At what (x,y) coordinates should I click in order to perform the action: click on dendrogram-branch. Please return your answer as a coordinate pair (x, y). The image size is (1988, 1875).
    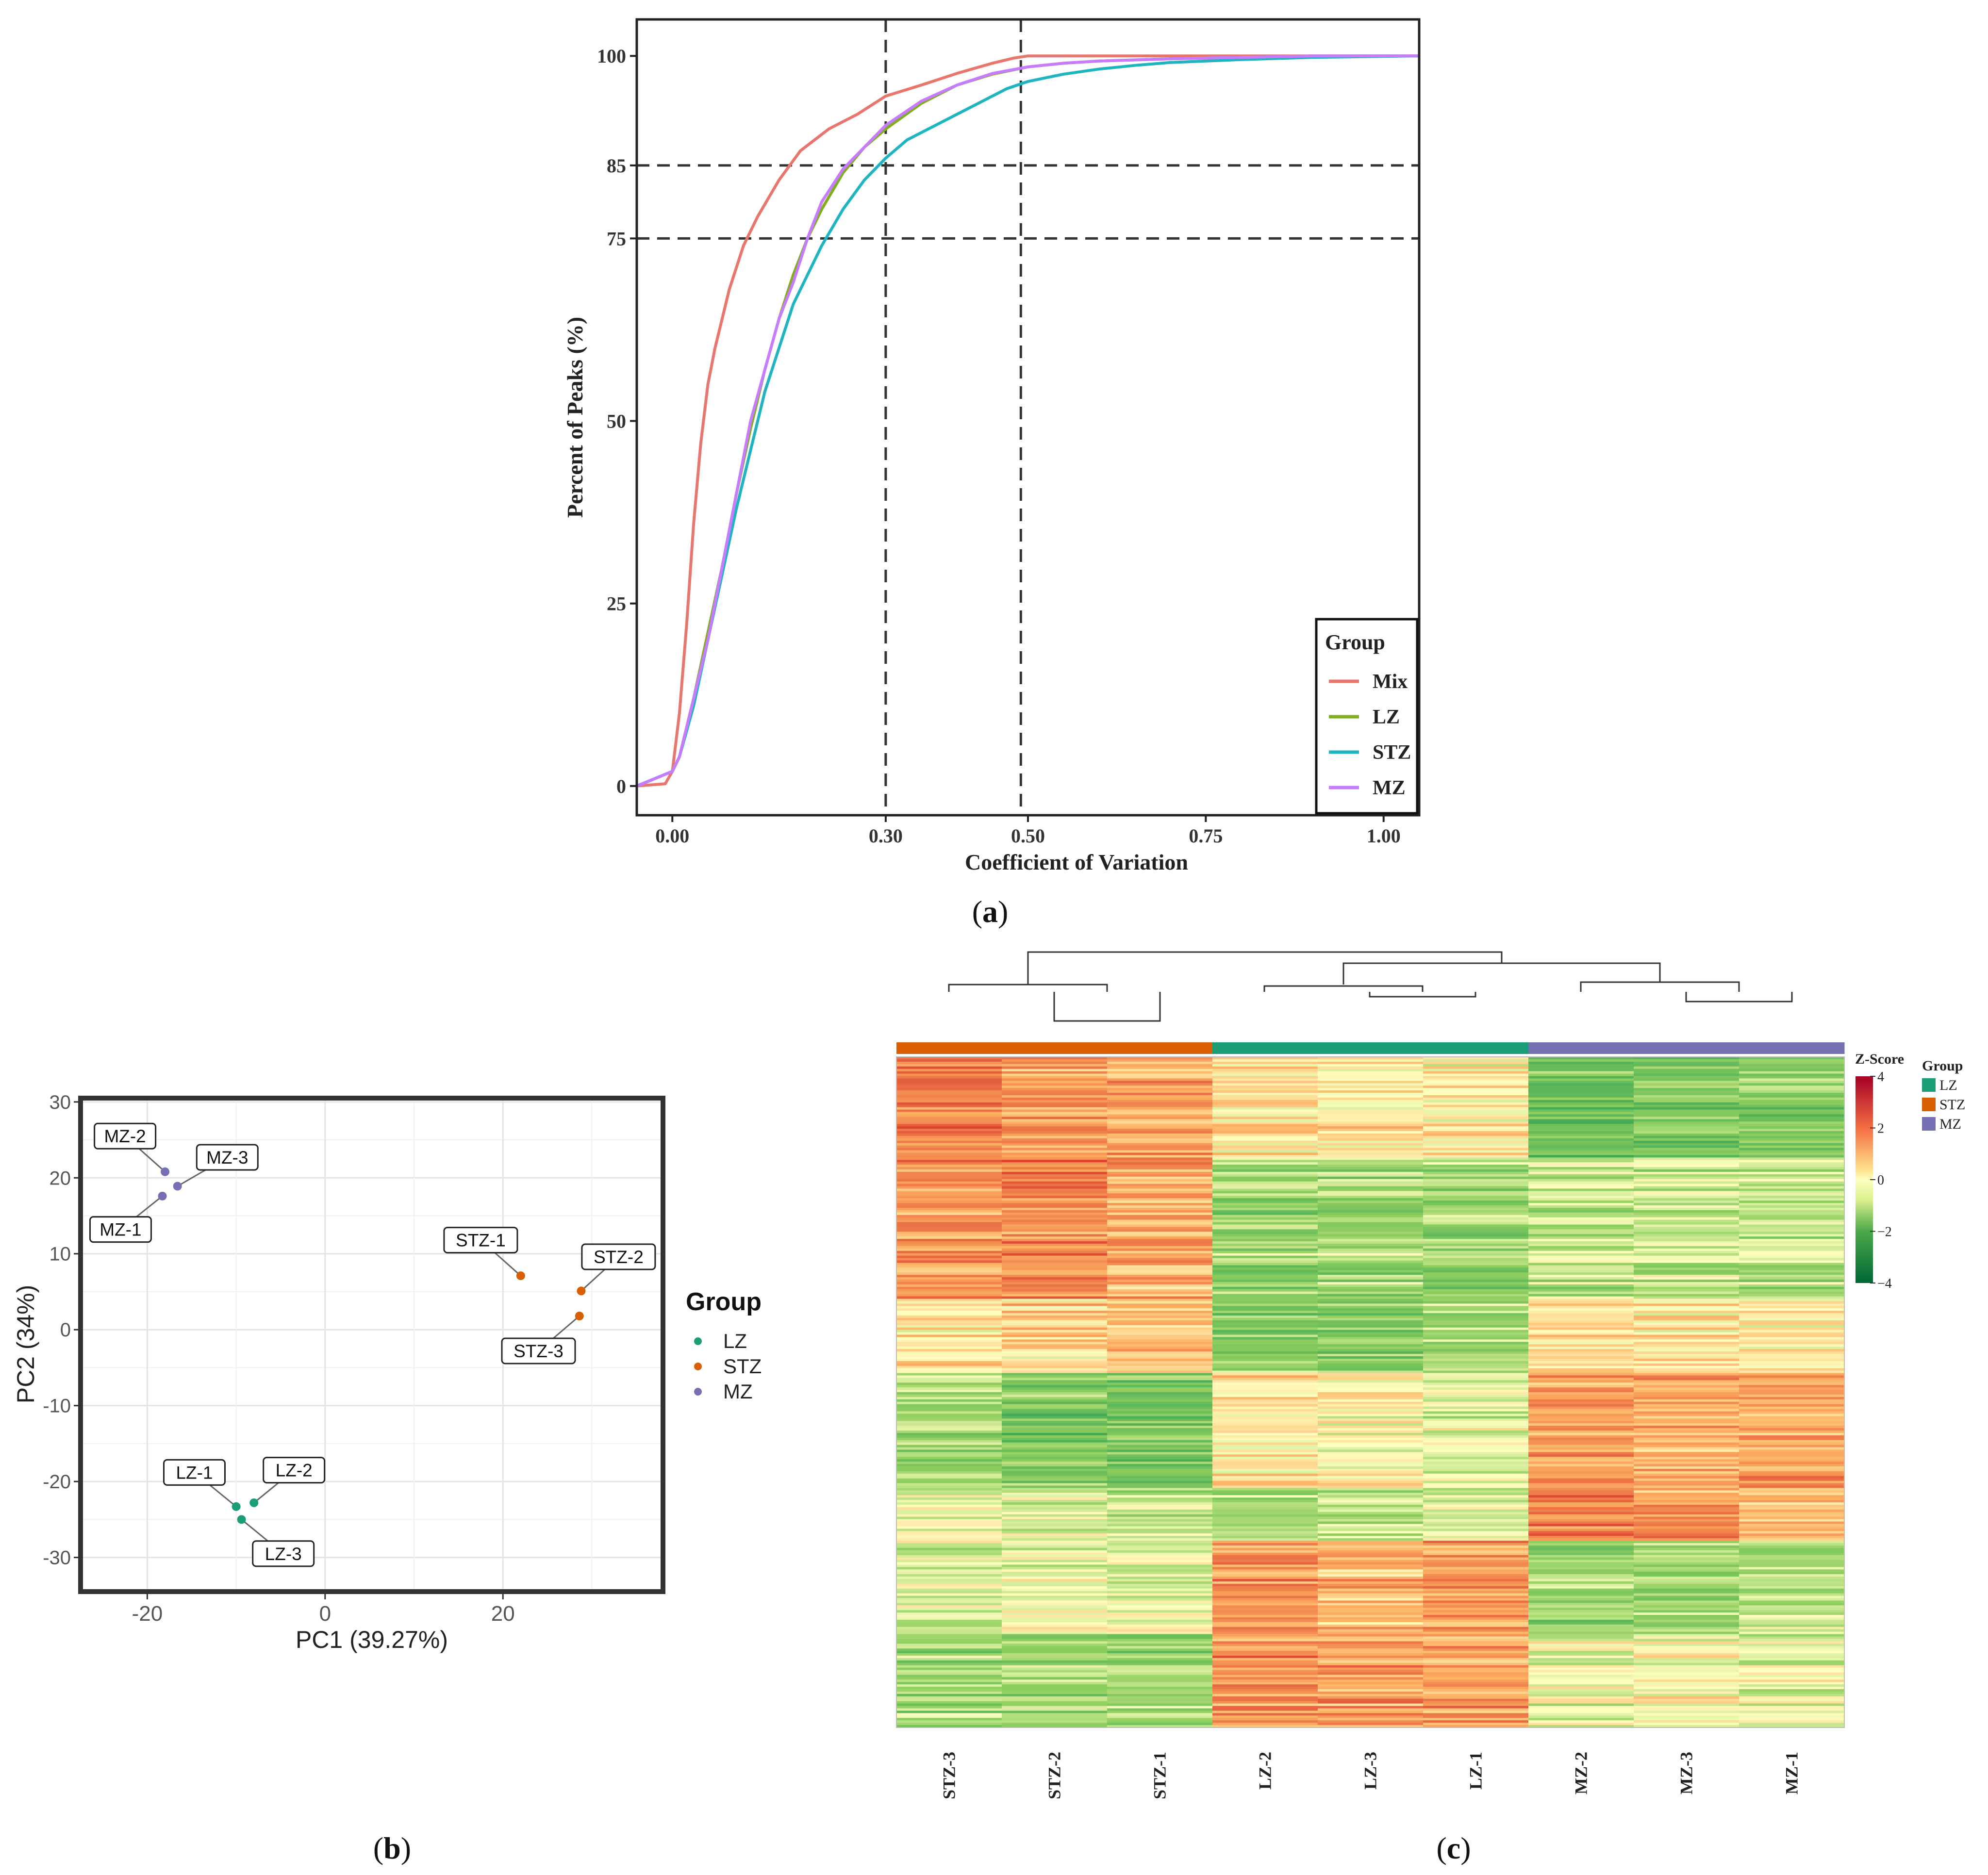
    Looking at the image, I should click on (1343, 988).